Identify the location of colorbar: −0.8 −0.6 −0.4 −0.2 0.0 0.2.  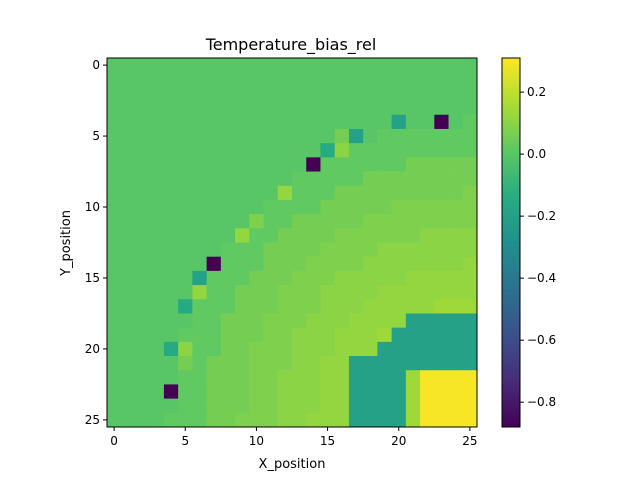
(528, 242).